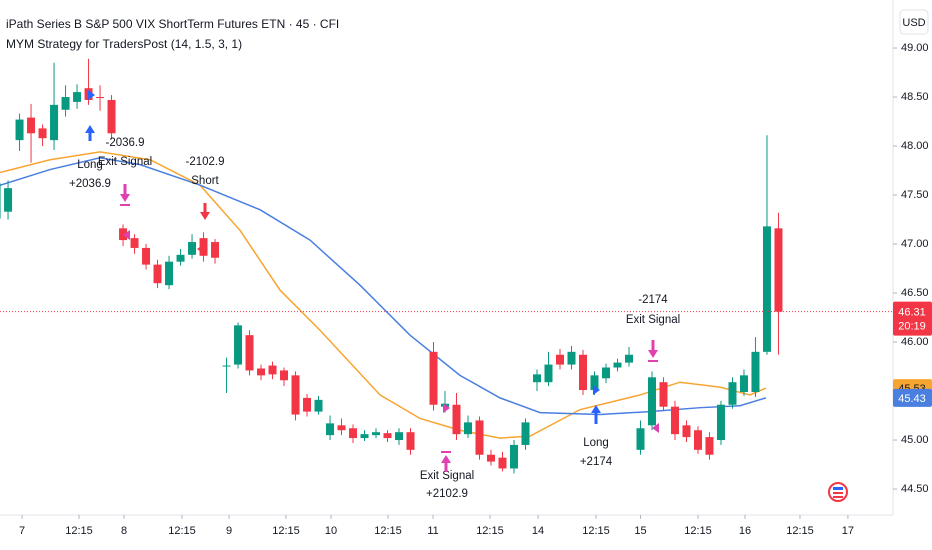 This screenshot has width=932, height=550. What do you see at coordinates (915, 195) in the screenshot?
I see `y-tick-label: 47.50` at bounding box center [915, 195].